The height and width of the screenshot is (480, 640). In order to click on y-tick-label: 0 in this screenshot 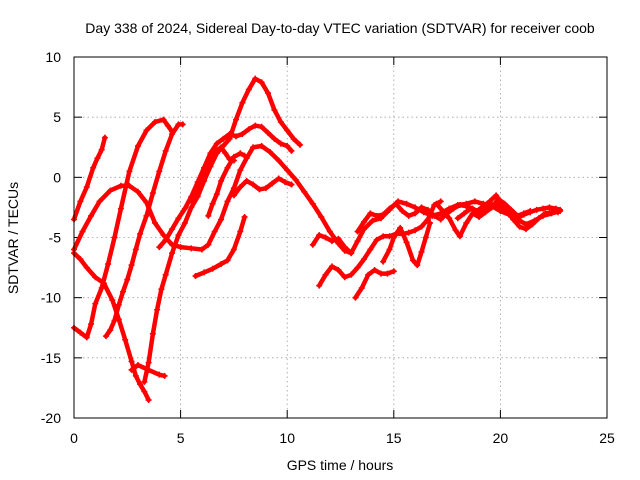, I will do `click(57, 177)`.